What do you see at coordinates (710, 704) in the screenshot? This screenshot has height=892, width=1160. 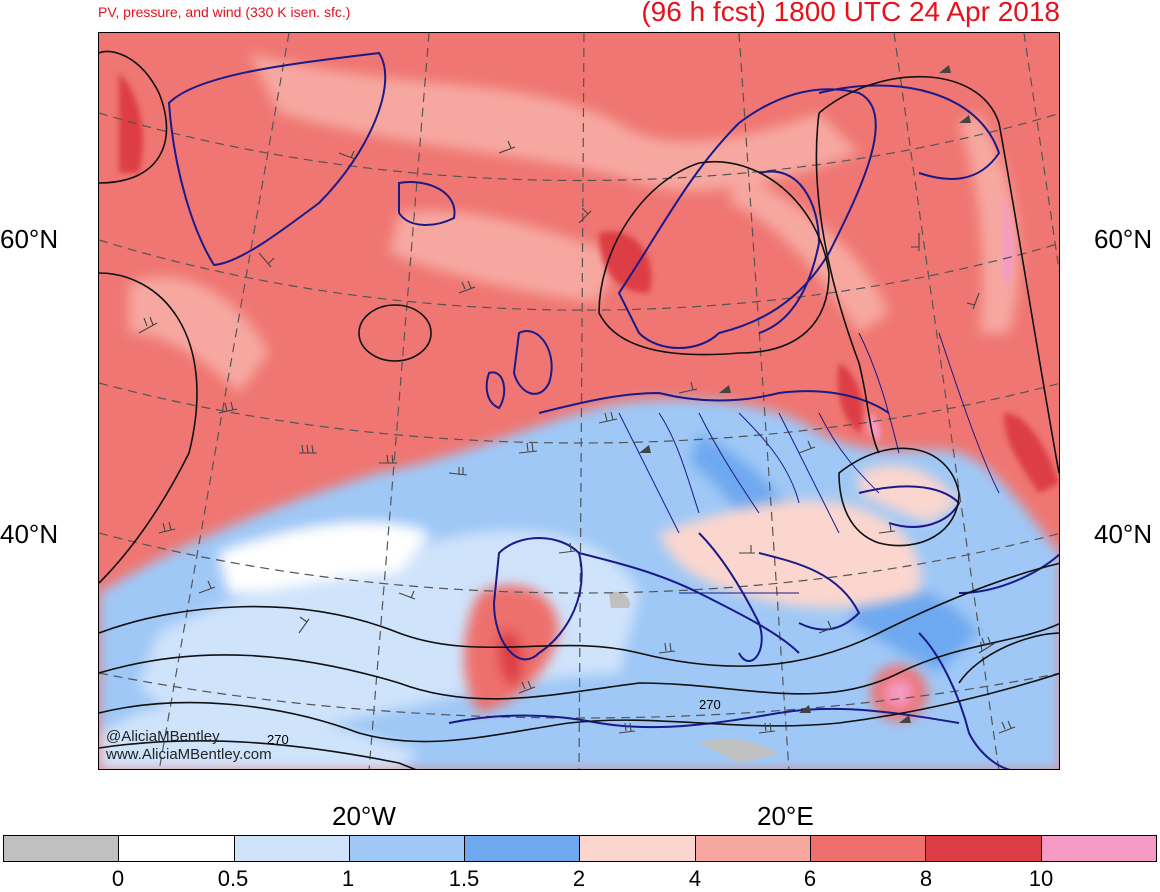 I see `contour-label-270-a: 270` at bounding box center [710, 704].